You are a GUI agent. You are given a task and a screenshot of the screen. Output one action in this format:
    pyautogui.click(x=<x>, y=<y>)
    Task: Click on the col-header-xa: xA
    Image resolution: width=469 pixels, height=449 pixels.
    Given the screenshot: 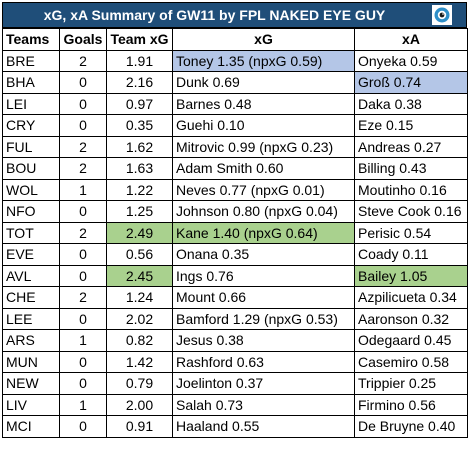 What is the action you would take?
    pyautogui.click(x=411, y=39)
    